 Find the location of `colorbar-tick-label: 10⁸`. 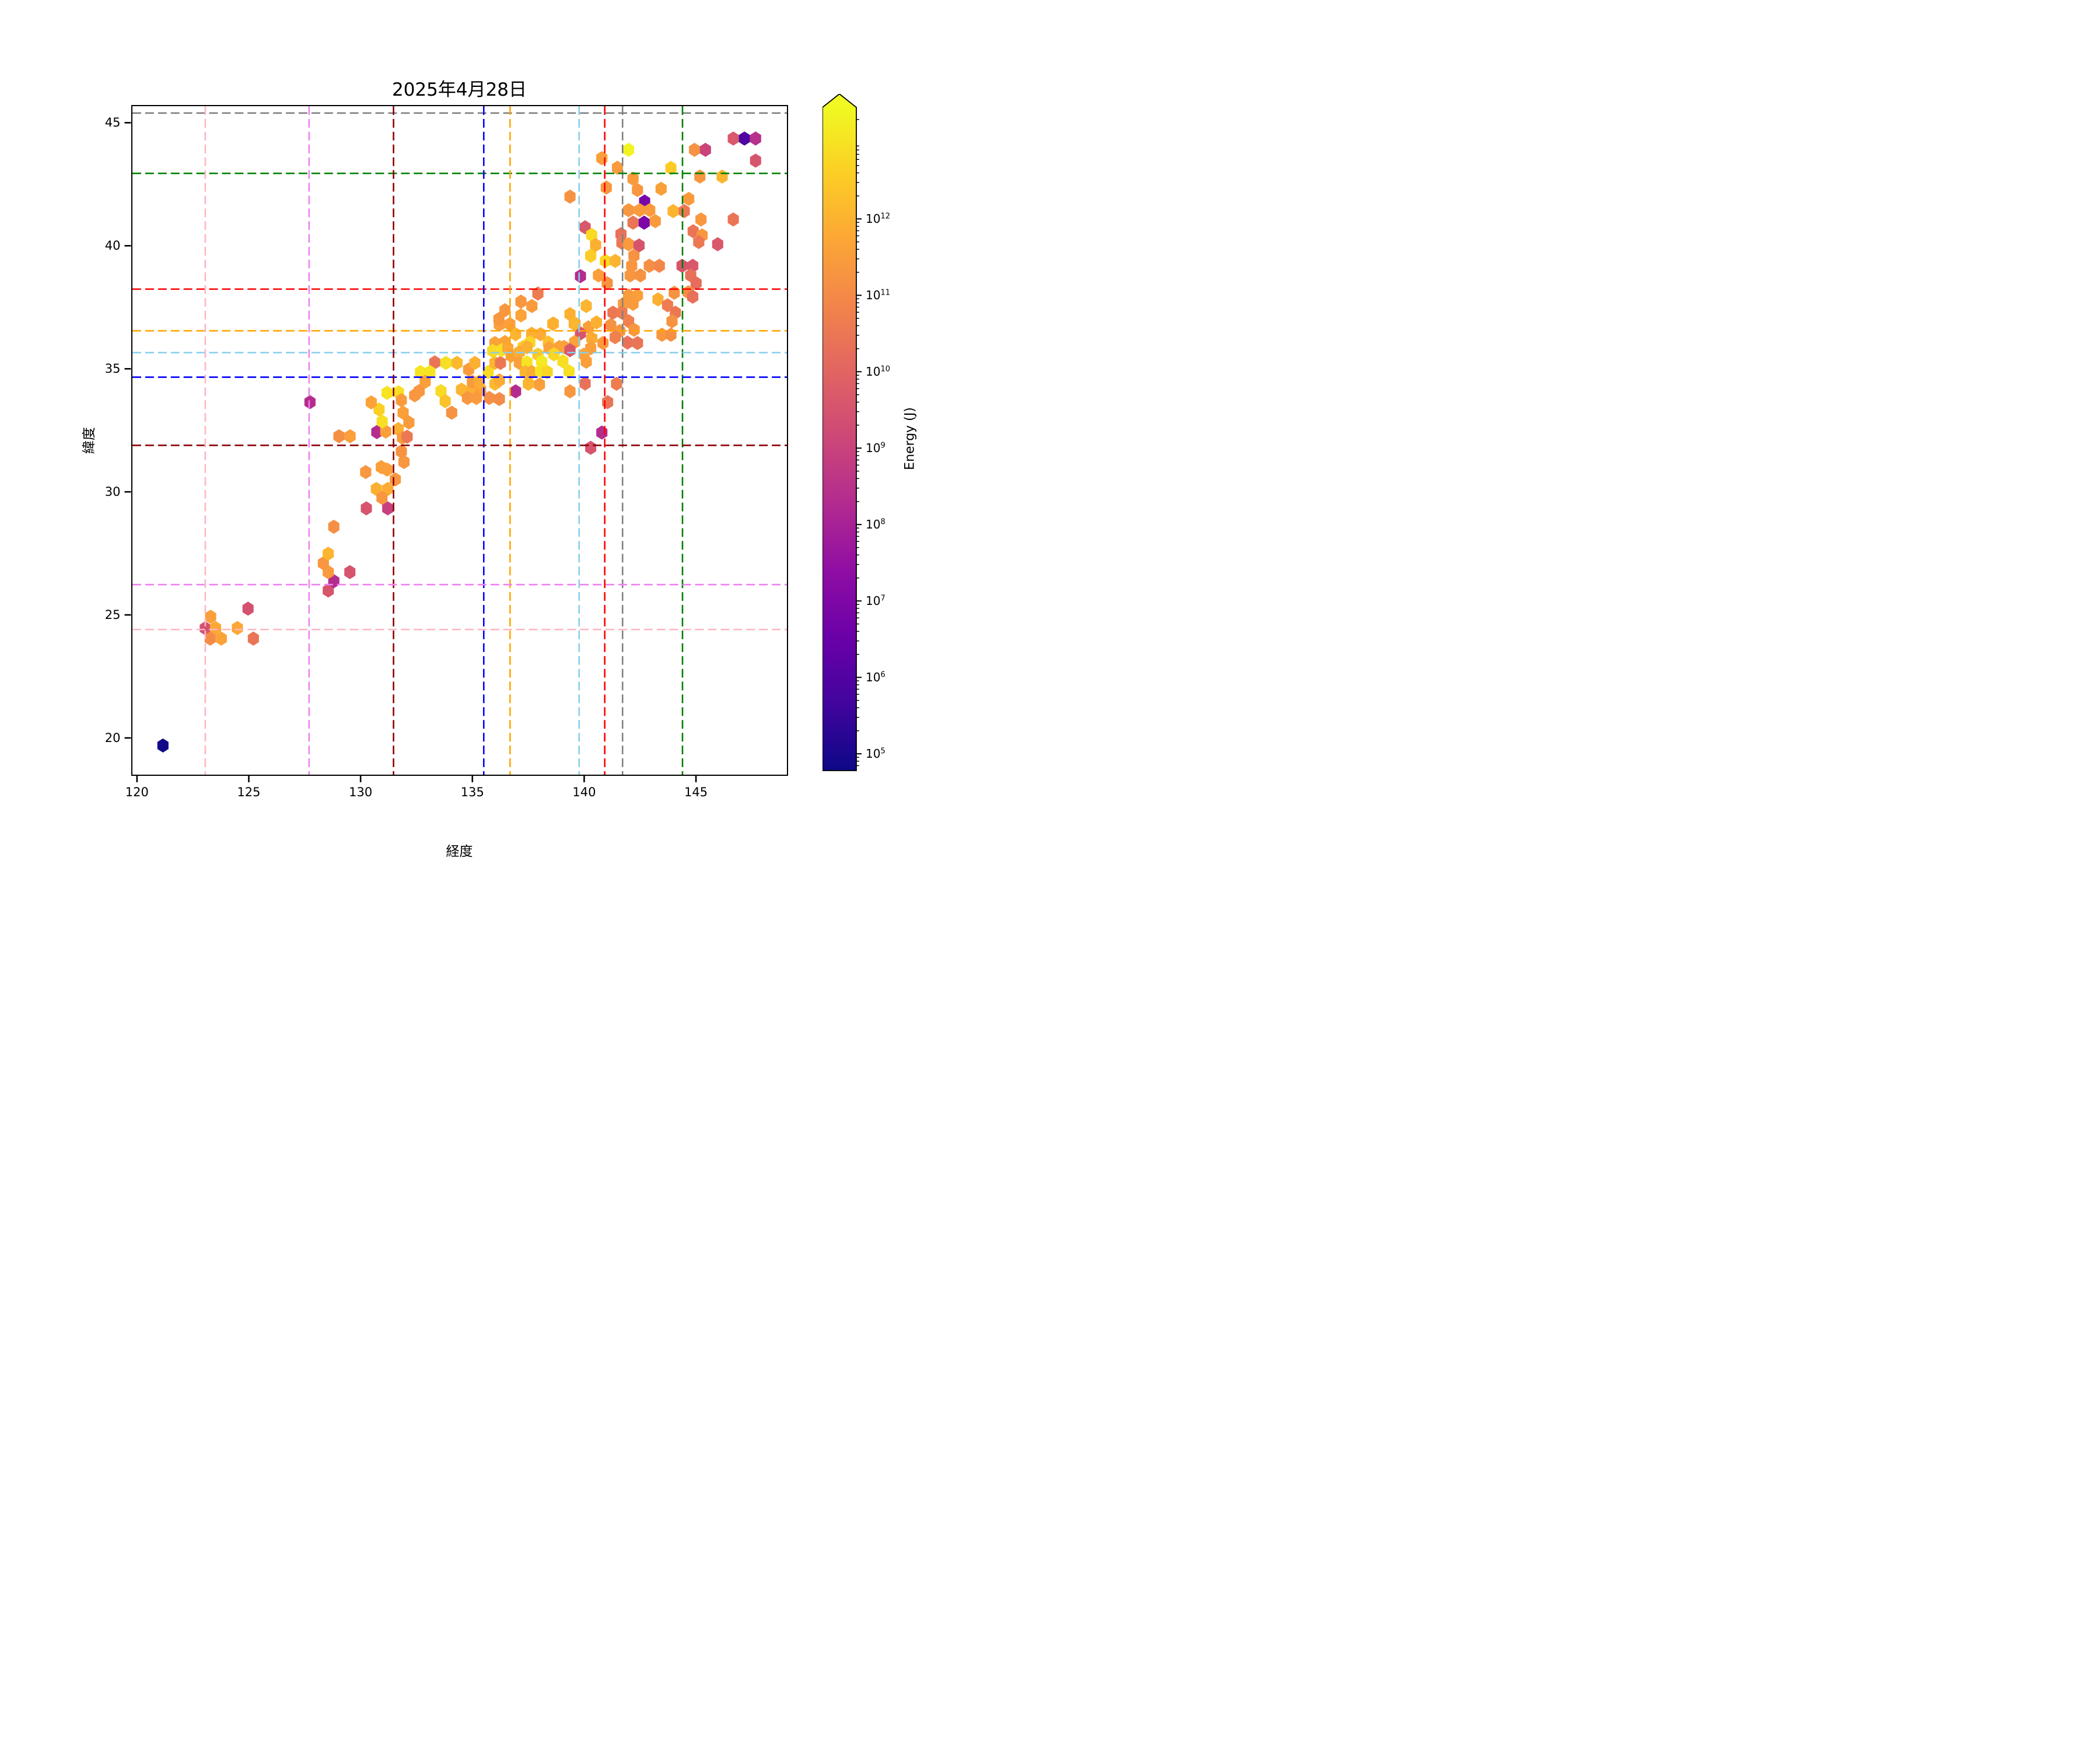

colorbar-tick-label: 10⁸ is located at coordinates (876, 524).